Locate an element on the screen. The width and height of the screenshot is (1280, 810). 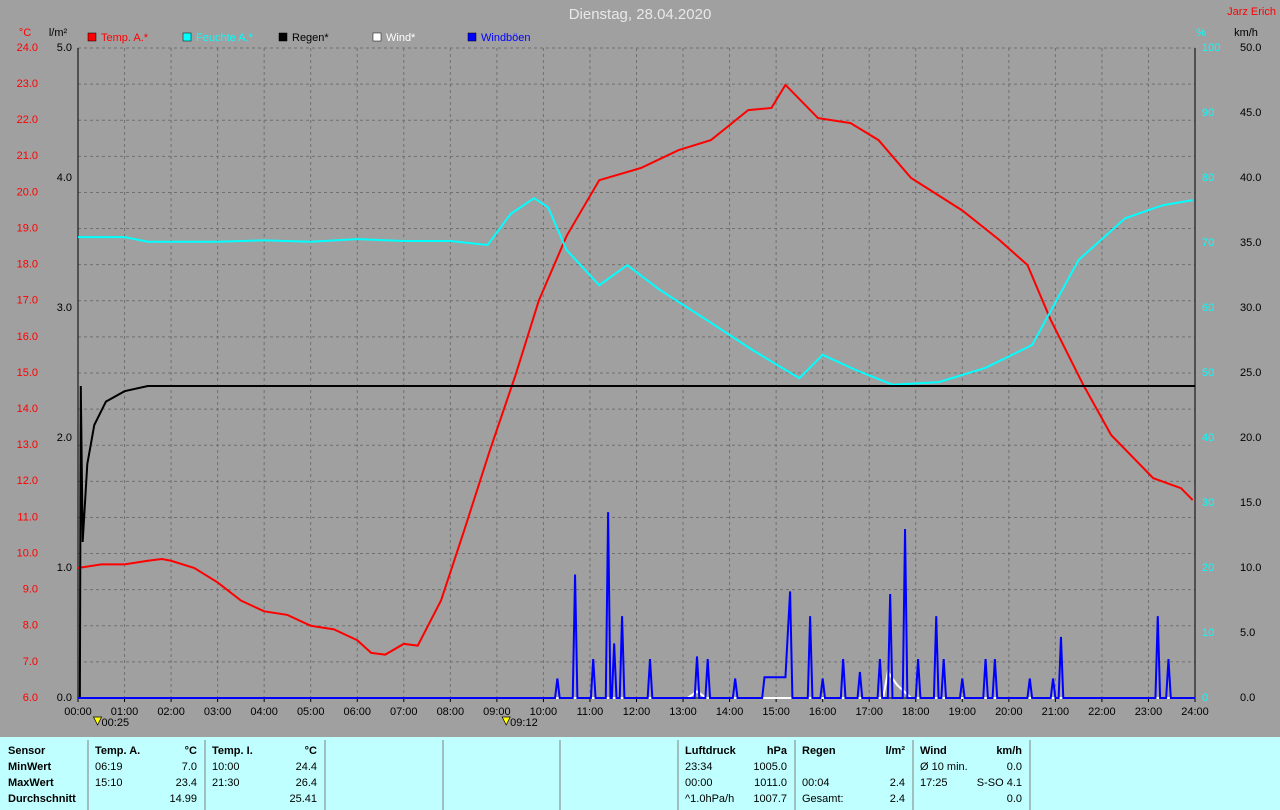
y4-tick-label: 10.0 is located at coordinates (1250, 568).